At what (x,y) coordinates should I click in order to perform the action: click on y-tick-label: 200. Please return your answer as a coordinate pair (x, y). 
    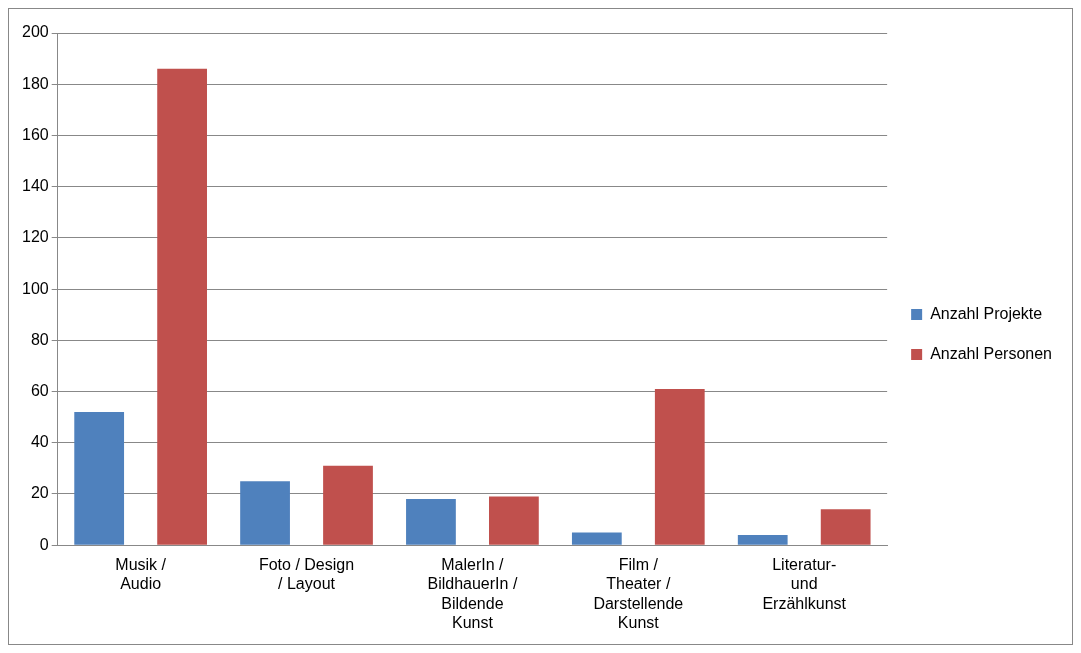
    Looking at the image, I should click on (35, 32).